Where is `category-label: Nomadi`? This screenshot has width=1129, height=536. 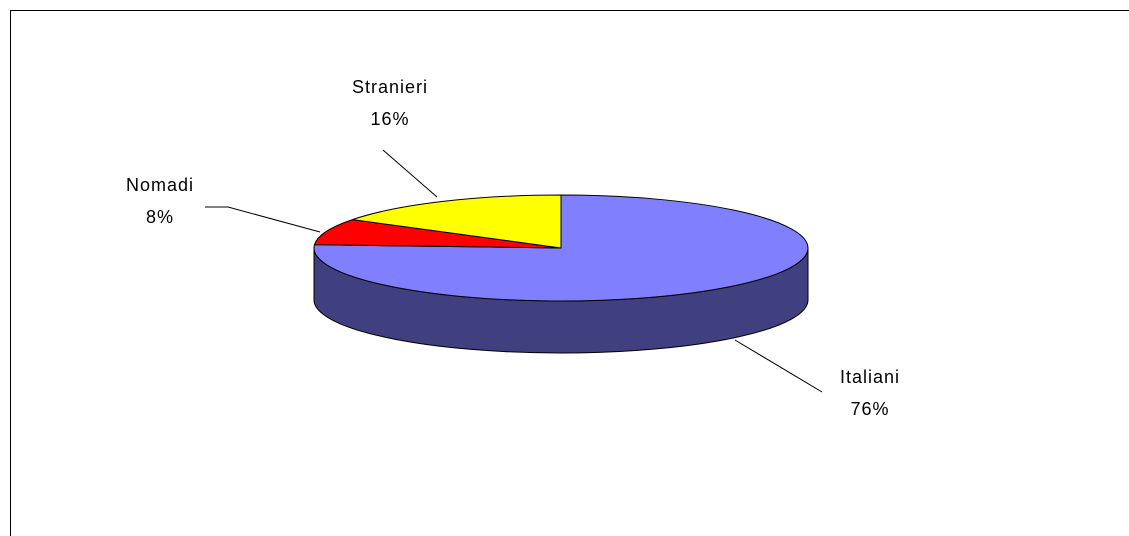 category-label: Nomadi is located at coordinates (160, 185).